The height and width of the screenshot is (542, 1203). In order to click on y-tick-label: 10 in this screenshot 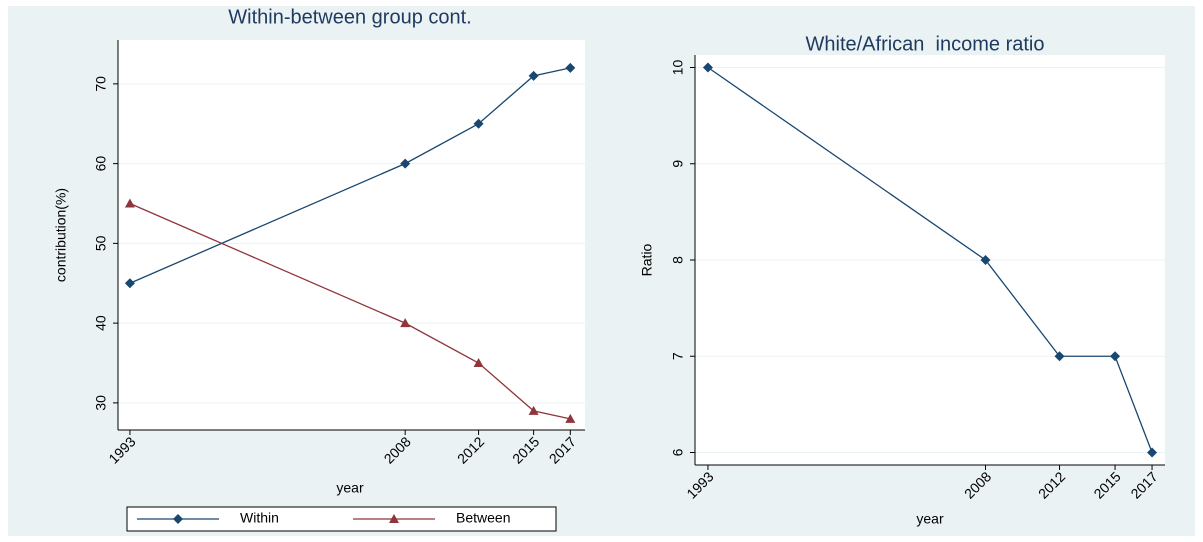, I will do `click(678, 68)`.